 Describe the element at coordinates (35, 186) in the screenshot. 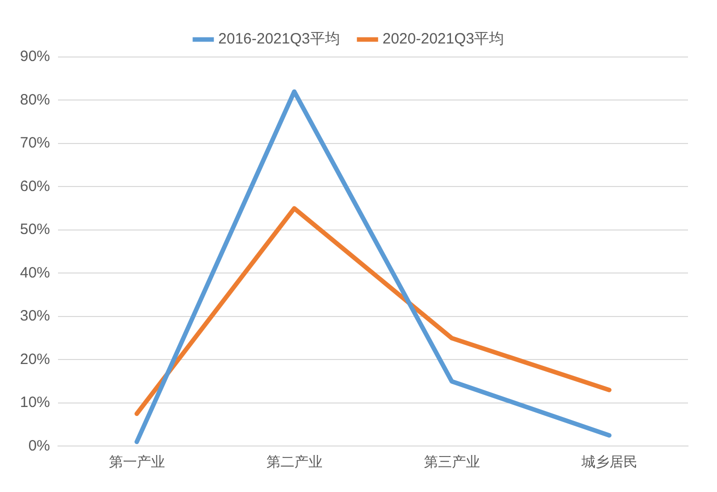

I see `y-tick-label: 60%` at that location.